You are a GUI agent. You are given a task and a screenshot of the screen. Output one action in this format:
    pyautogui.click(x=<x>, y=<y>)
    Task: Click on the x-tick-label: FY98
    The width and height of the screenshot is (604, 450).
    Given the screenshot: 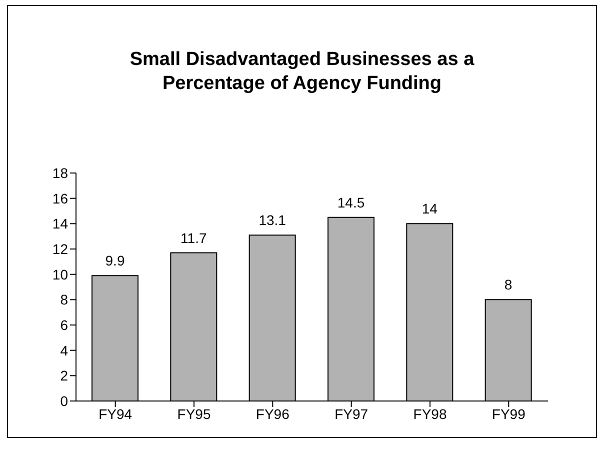 What is the action you would take?
    pyautogui.click(x=430, y=414)
    